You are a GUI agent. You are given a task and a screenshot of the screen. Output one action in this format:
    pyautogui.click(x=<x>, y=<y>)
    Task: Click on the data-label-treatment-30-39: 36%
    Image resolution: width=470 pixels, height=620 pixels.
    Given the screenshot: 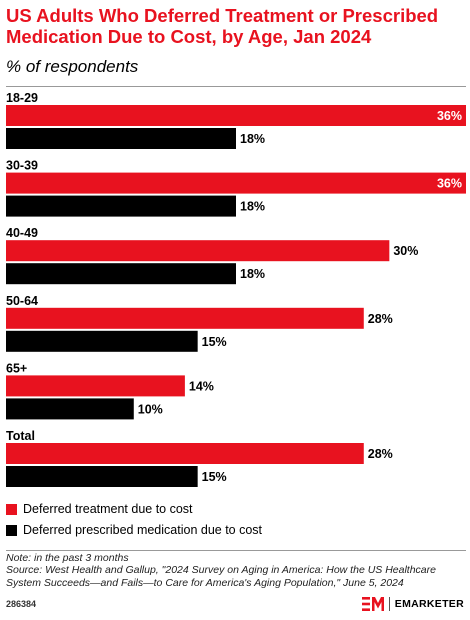 What is the action you would take?
    pyautogui.click(x=449, y=184)
    